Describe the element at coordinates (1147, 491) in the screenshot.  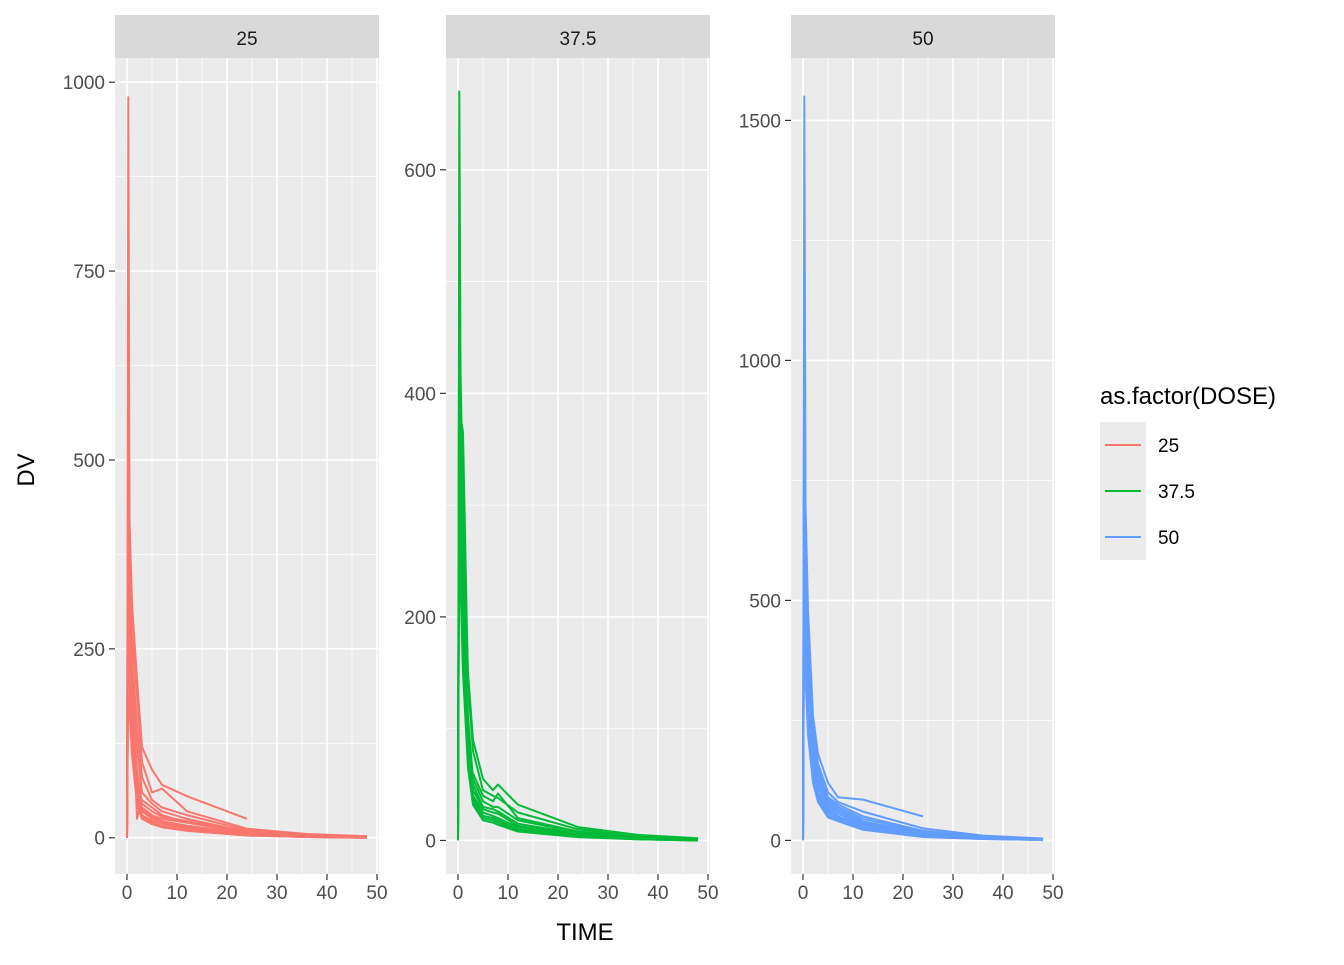
I see `legend-entry: 37.5` at that location.